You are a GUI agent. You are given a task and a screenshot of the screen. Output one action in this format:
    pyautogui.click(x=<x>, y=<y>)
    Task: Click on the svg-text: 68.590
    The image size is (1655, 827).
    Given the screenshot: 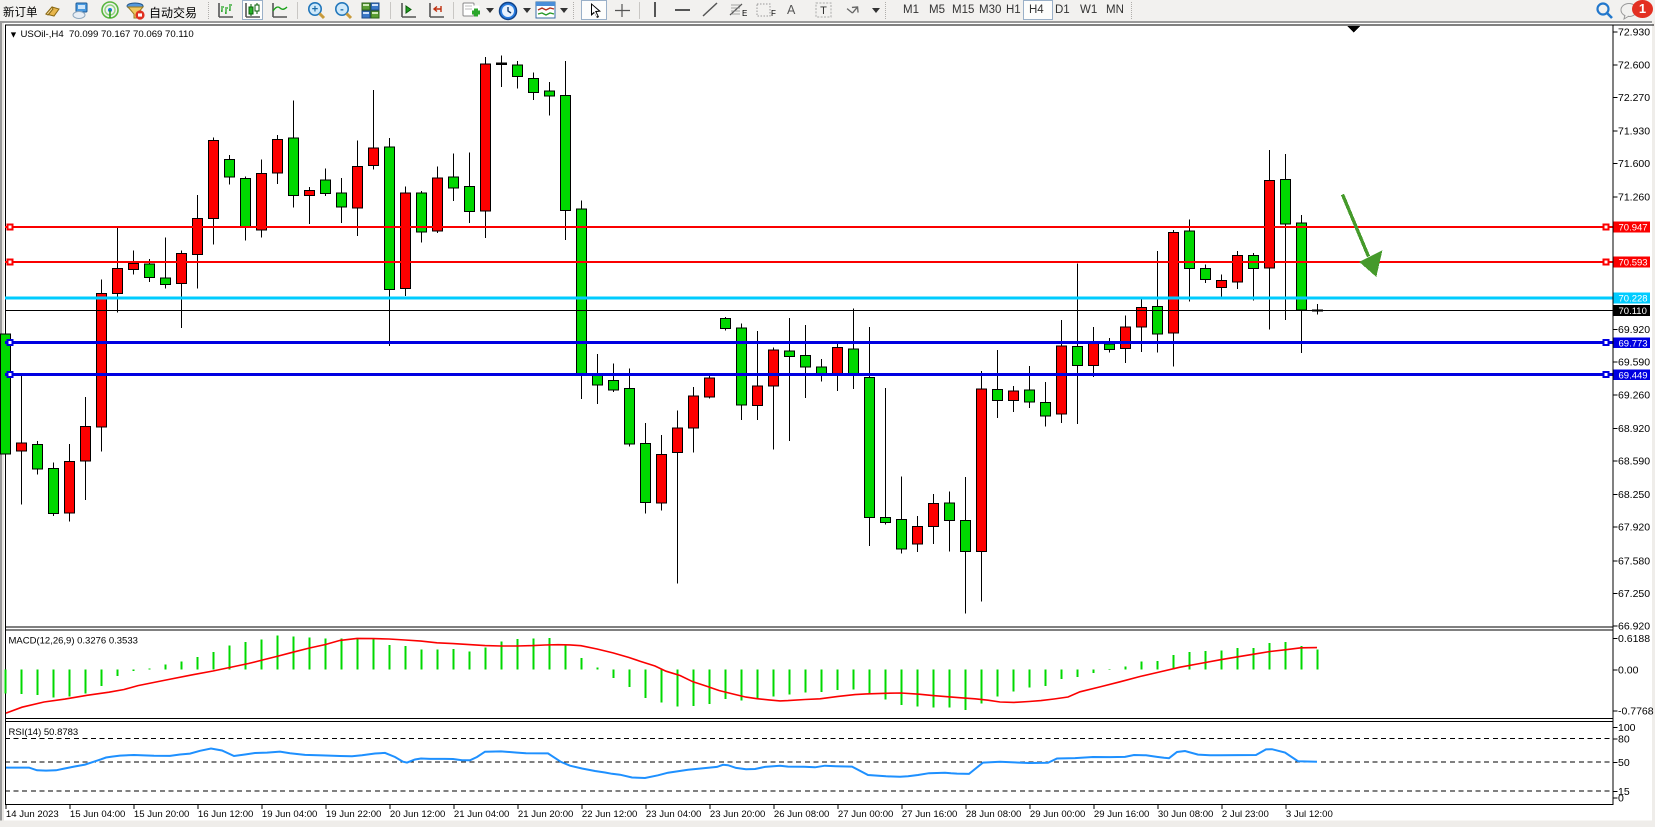 What is the action you would take?
    pyautogui.click(x=1634, y=462)
    